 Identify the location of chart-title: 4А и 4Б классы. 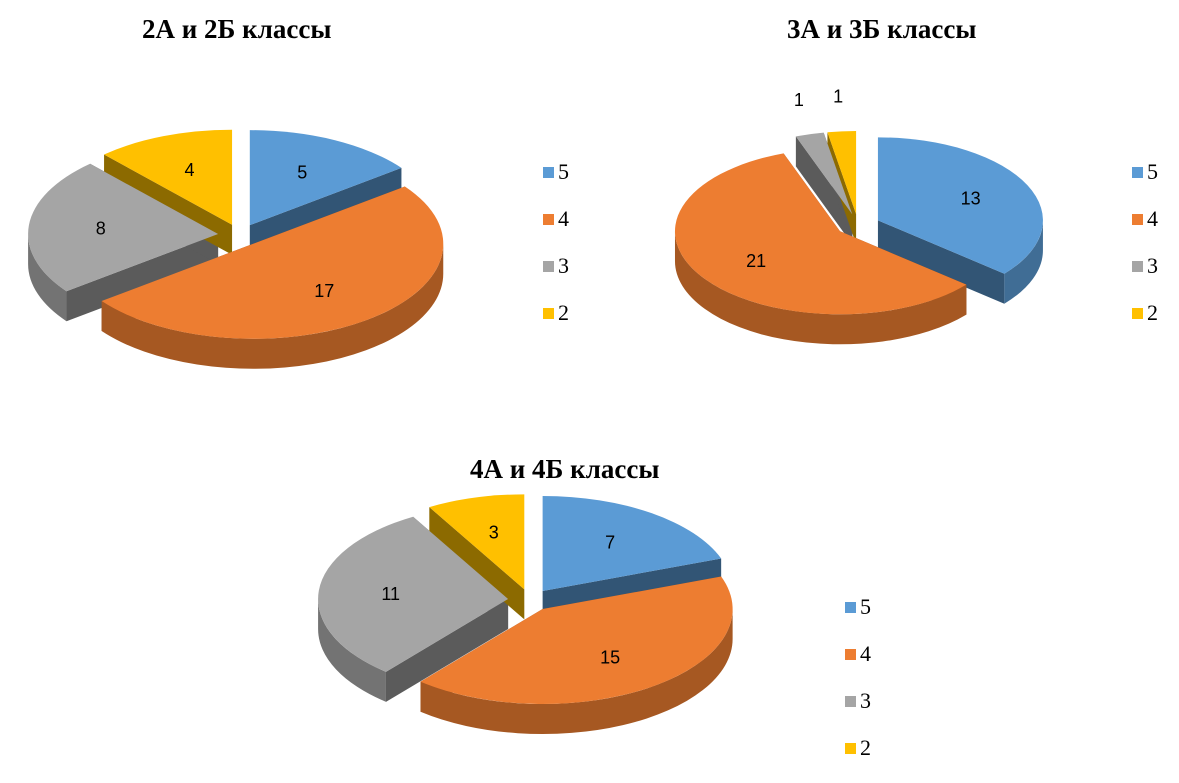
(565, 469).